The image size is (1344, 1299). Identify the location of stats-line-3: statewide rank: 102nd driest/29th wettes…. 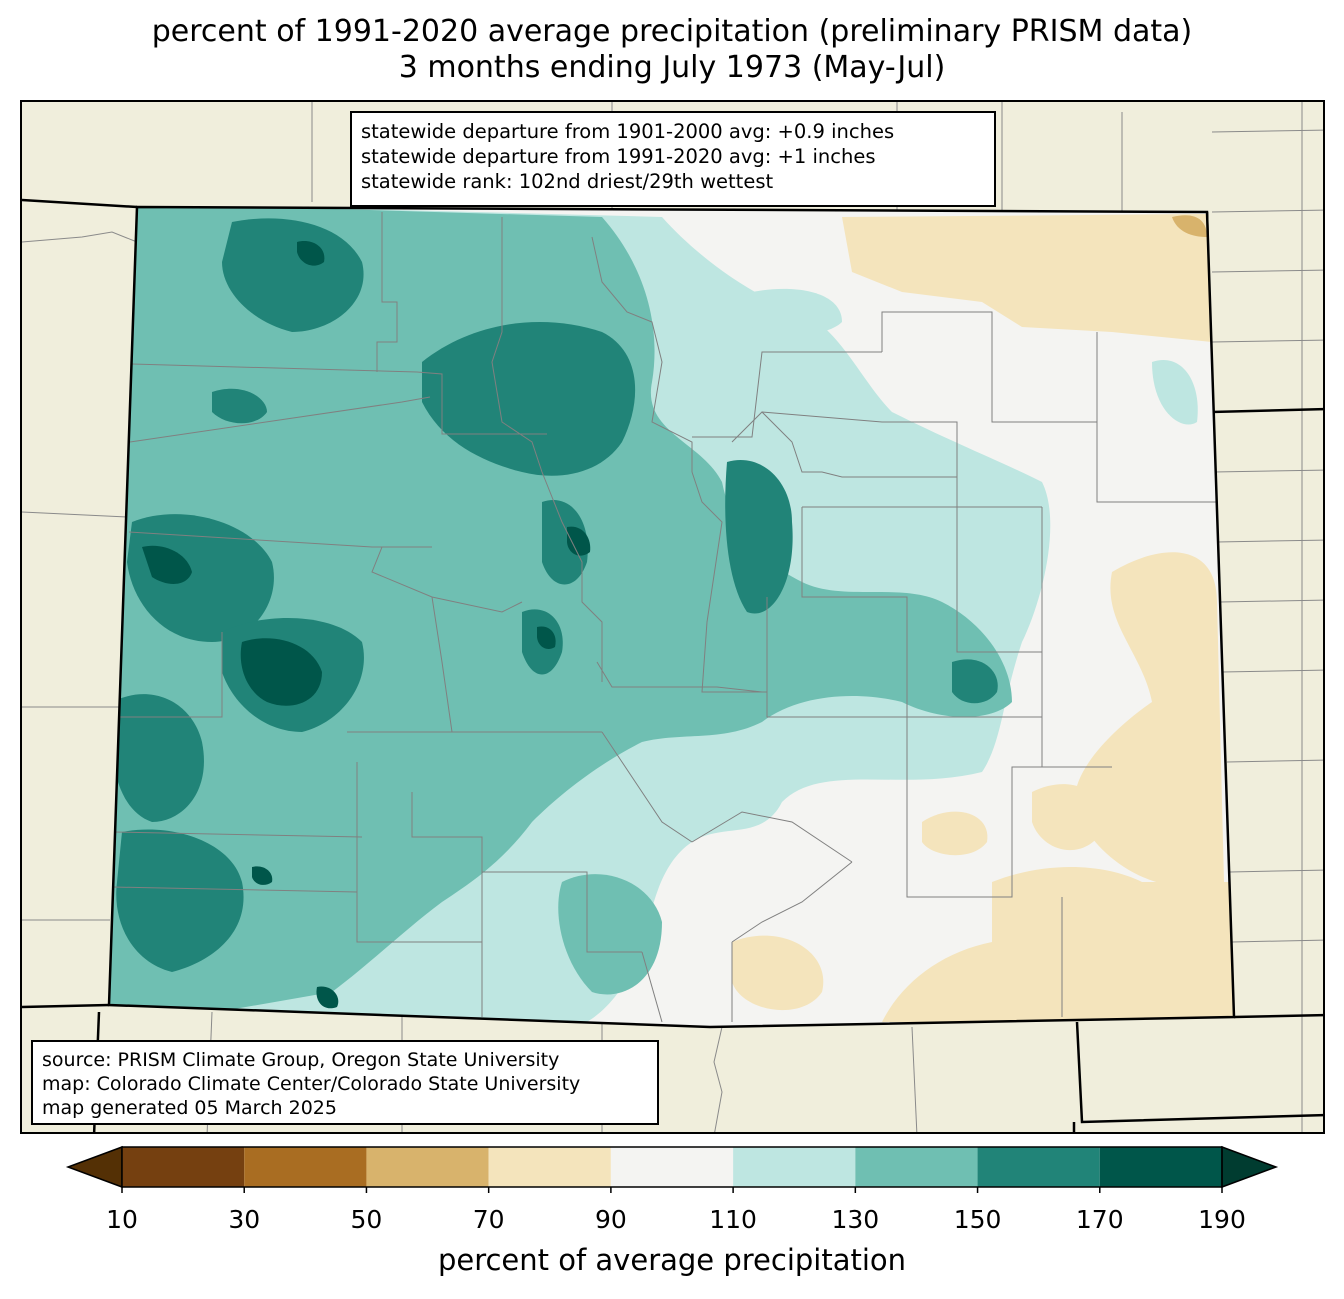
(567, 181).